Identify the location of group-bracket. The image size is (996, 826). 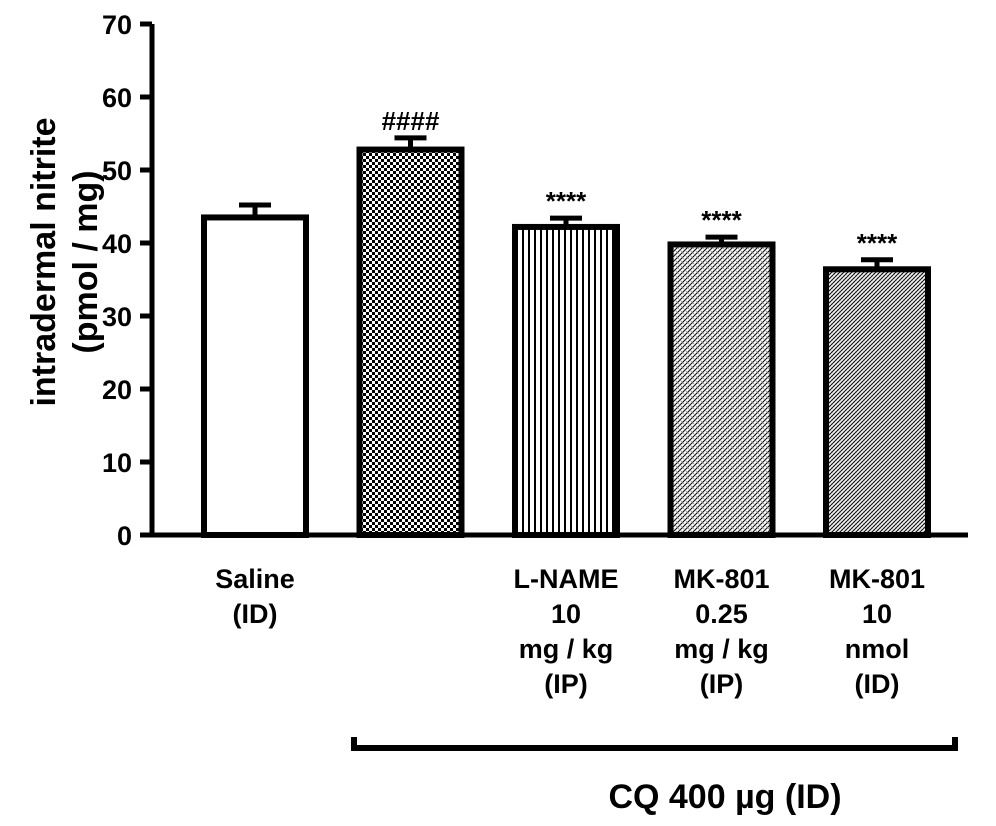
(654, 744).